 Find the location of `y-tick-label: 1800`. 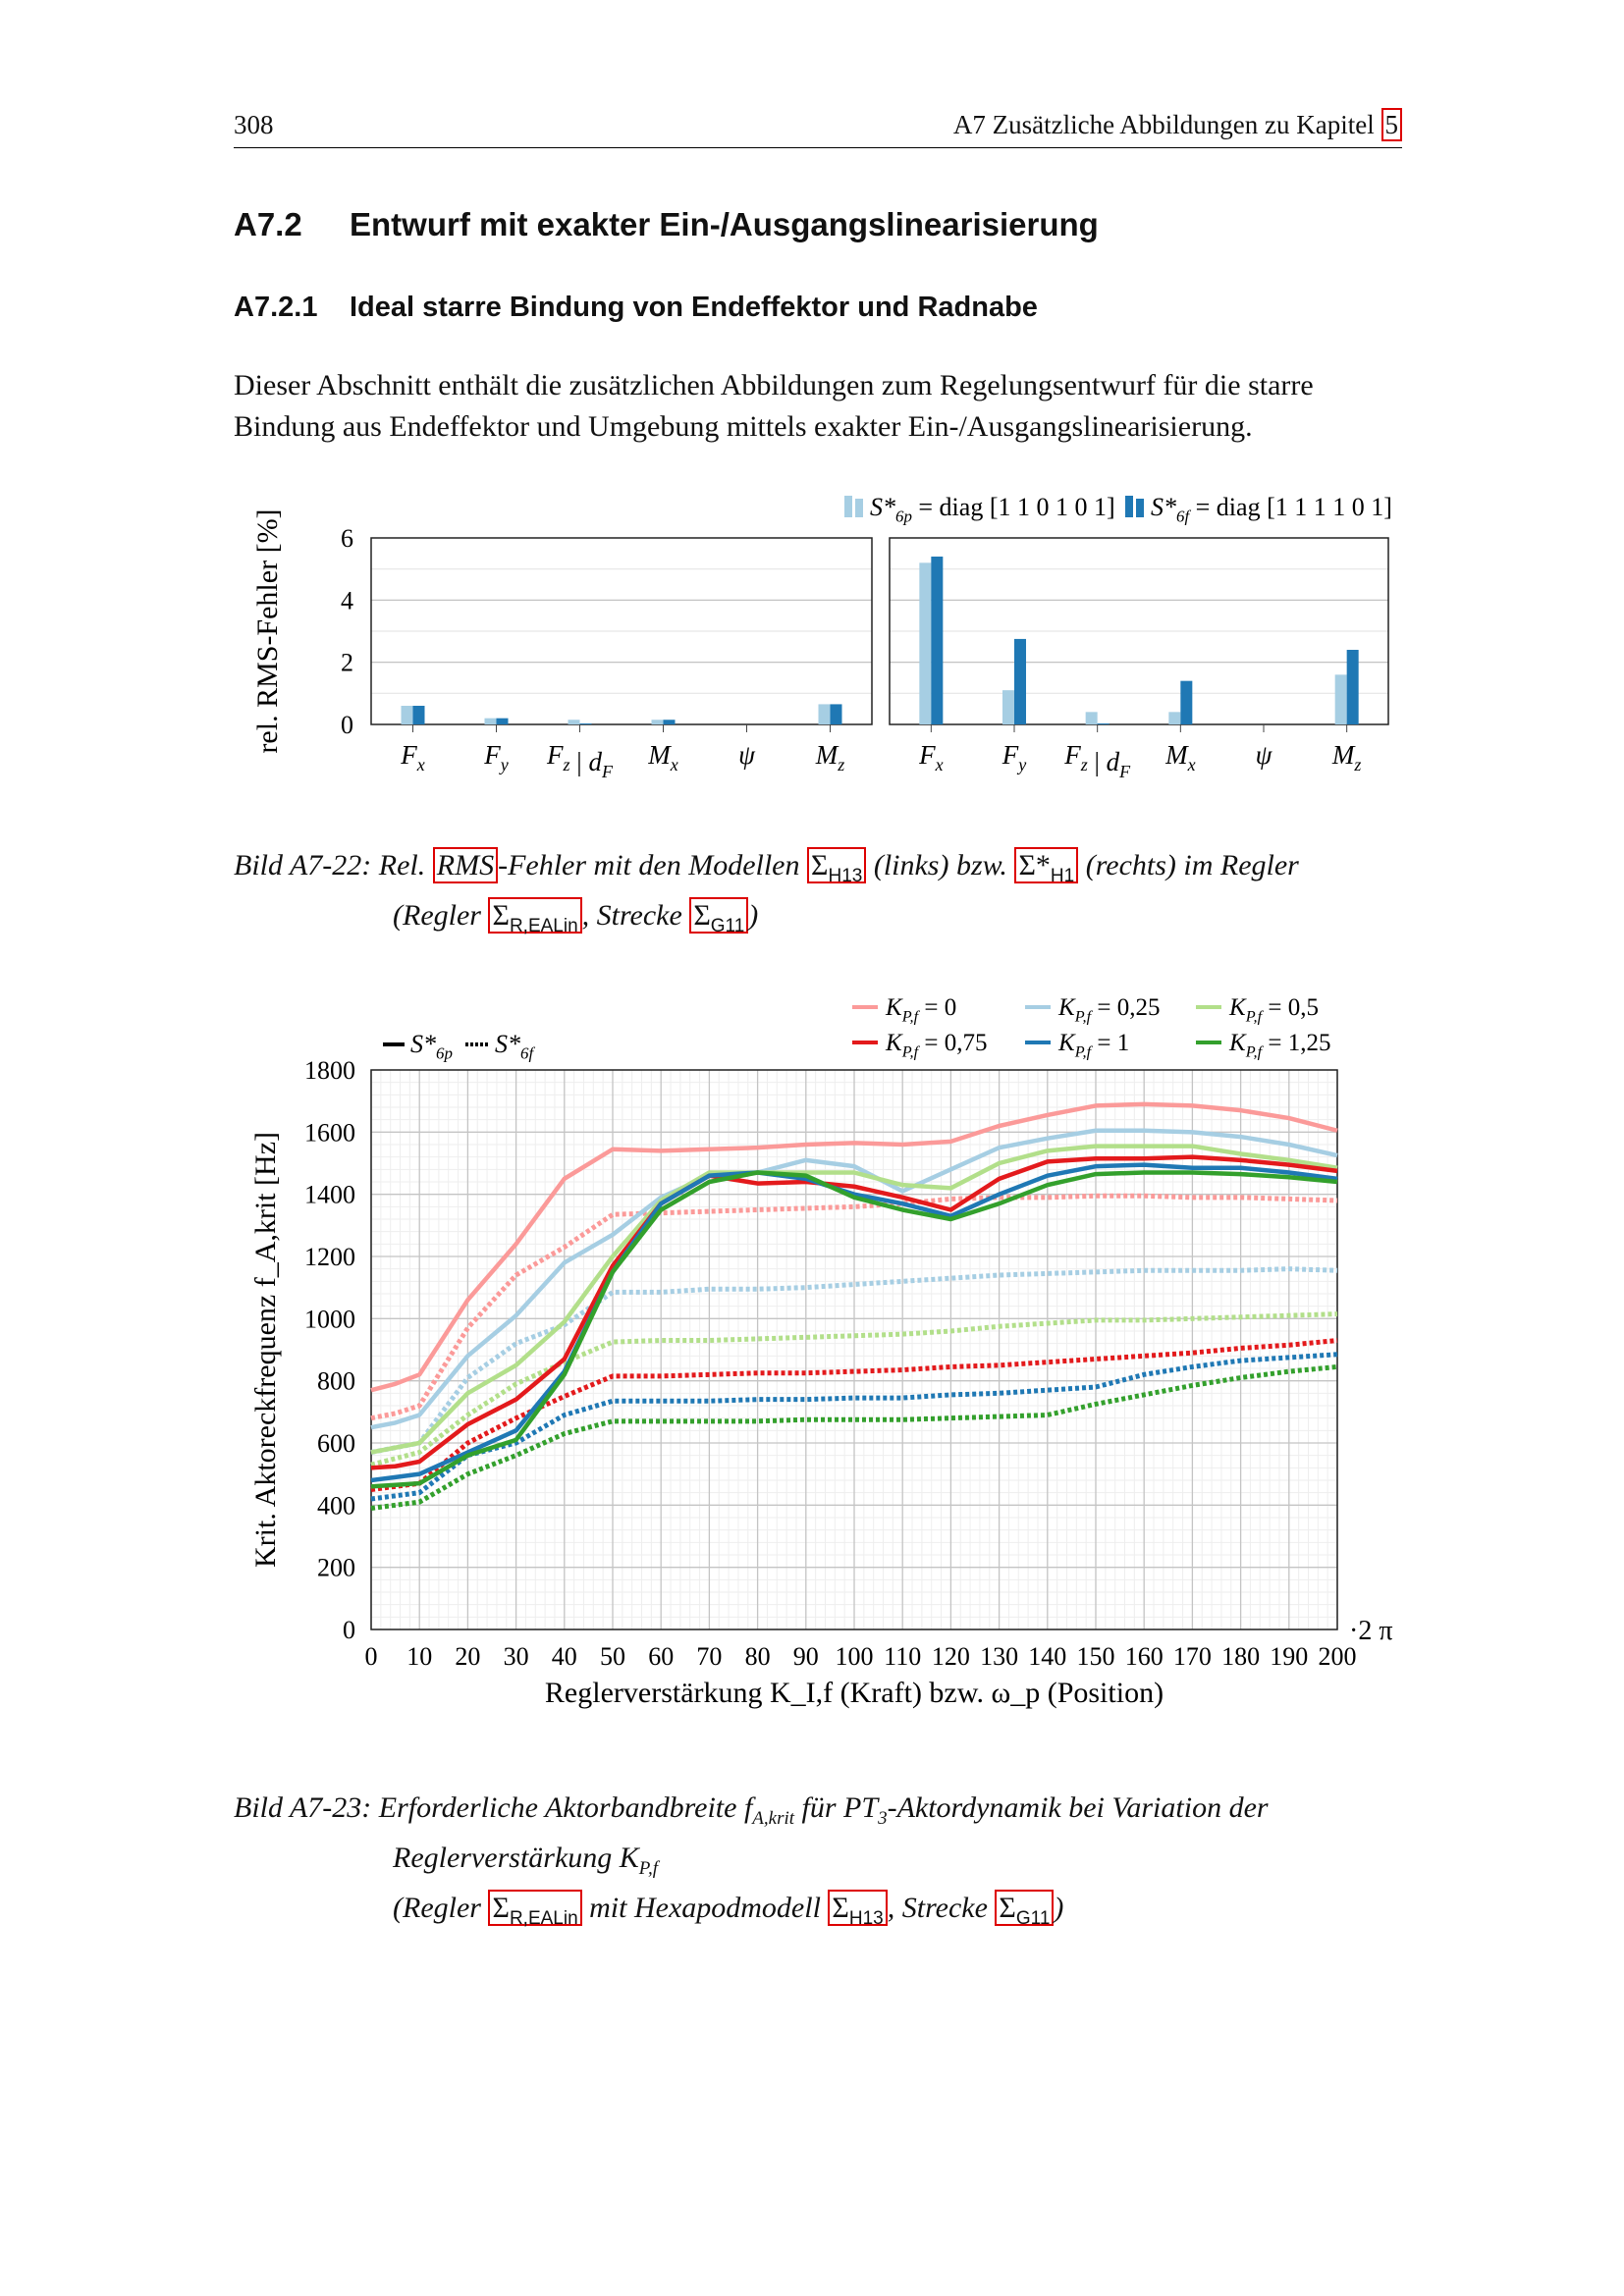

y-tick-label: 1800 is located at coordinates (329, 1071).